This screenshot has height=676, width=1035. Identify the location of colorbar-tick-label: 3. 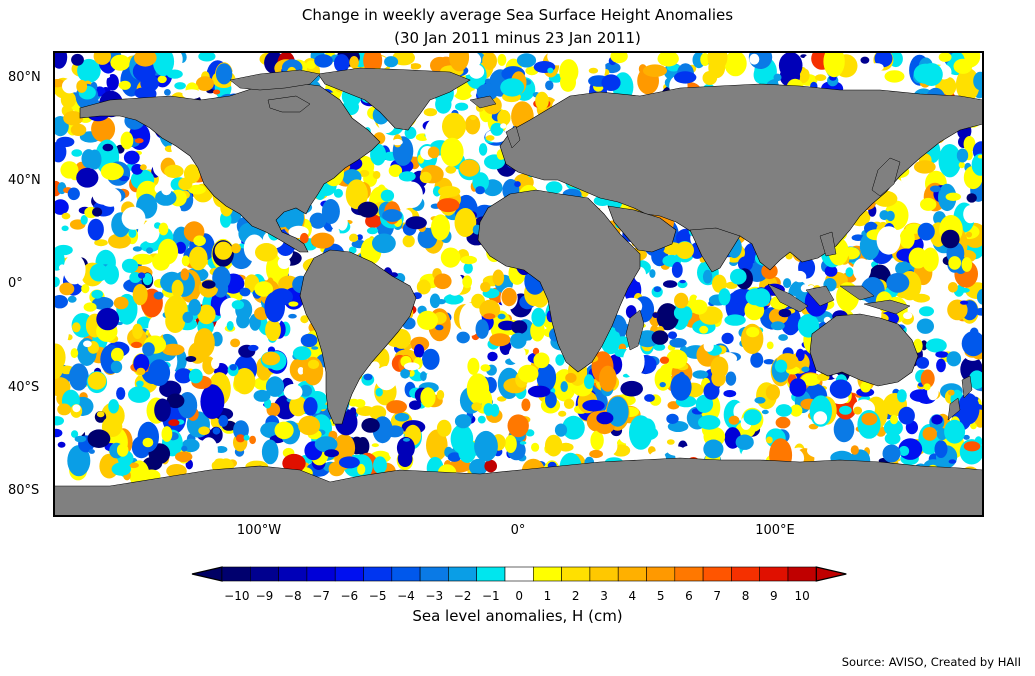
(604, 596).